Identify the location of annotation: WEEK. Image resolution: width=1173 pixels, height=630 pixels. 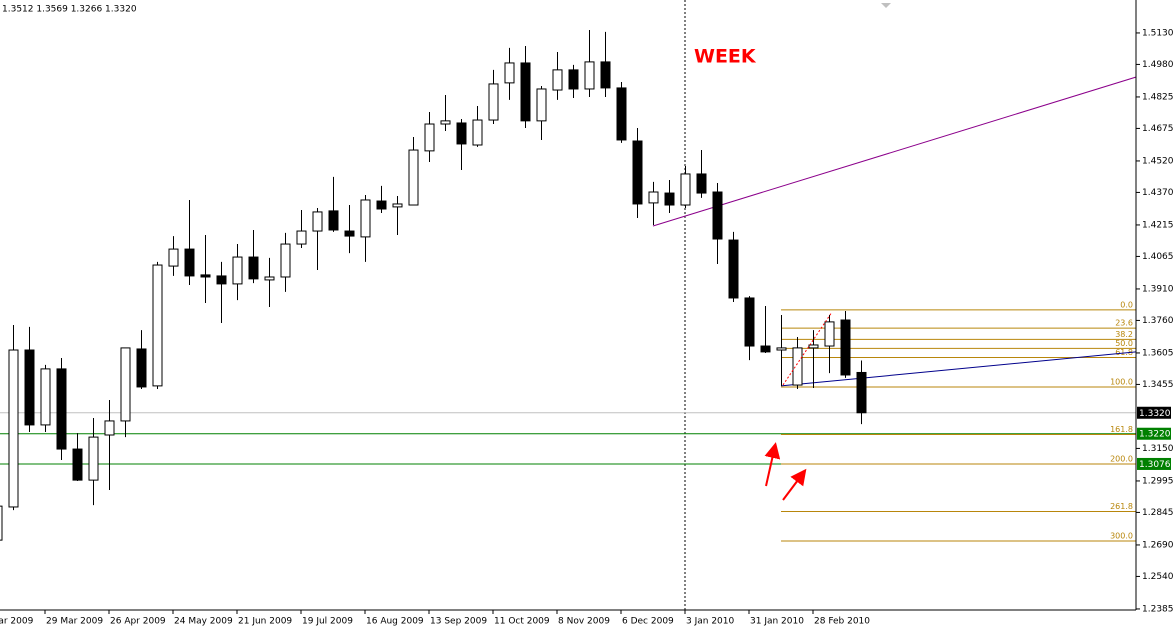
(725, 57).